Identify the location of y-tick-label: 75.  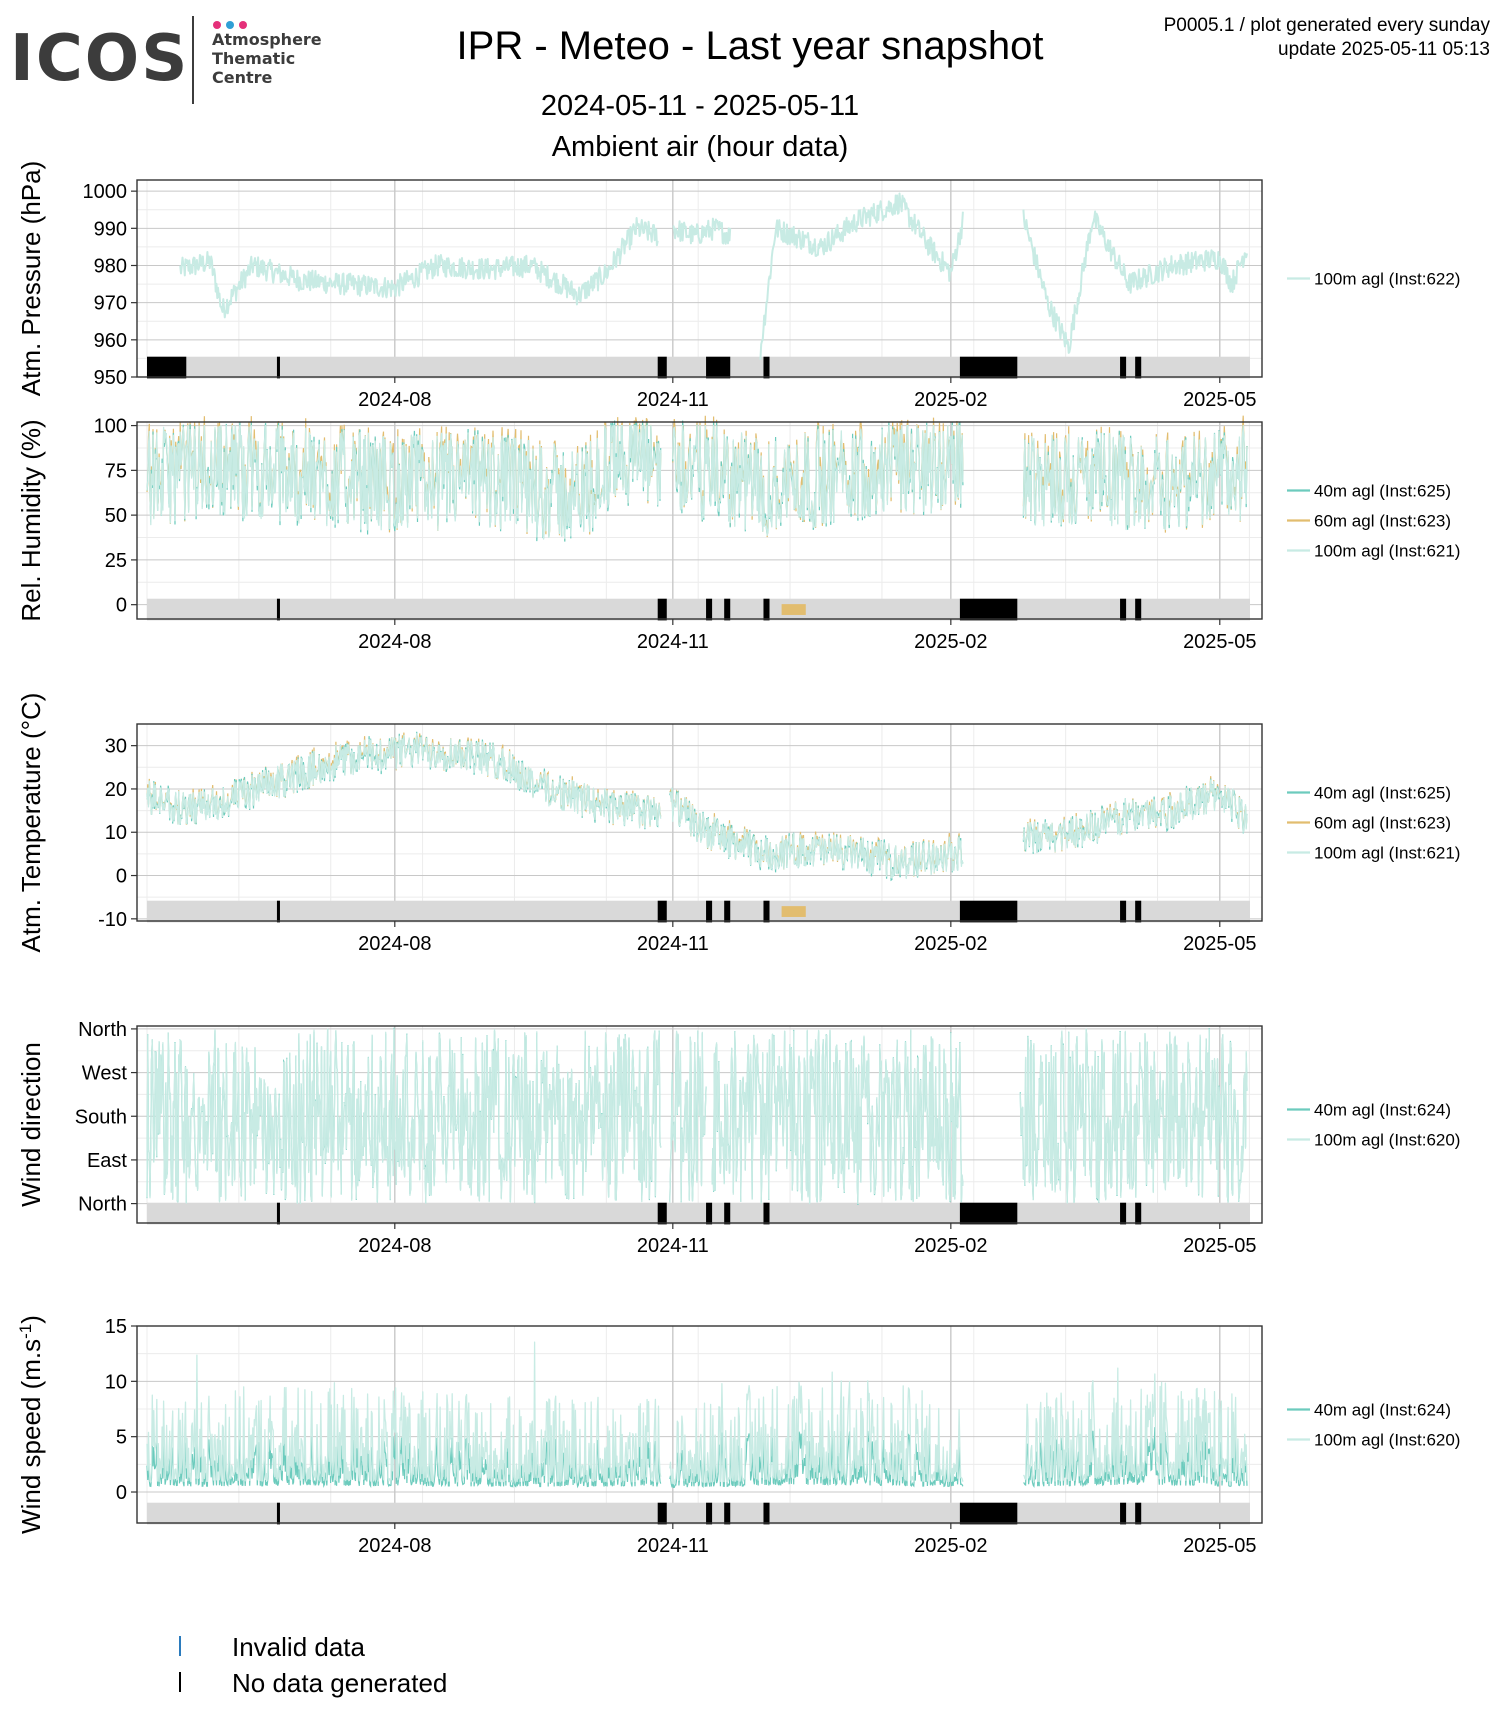
(116, 471).